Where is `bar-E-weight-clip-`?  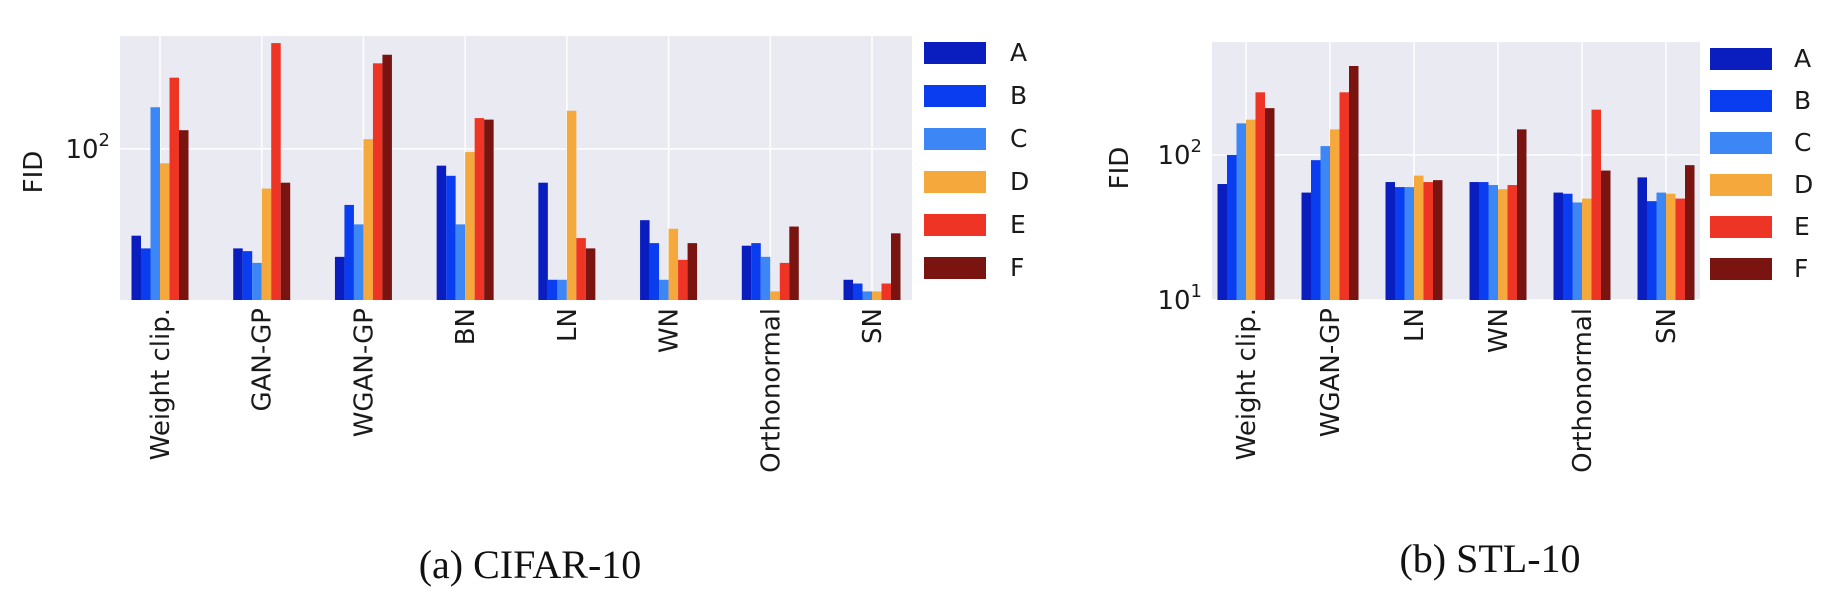
bar-E-weight-clip- is located at coordinates (1260, 196).